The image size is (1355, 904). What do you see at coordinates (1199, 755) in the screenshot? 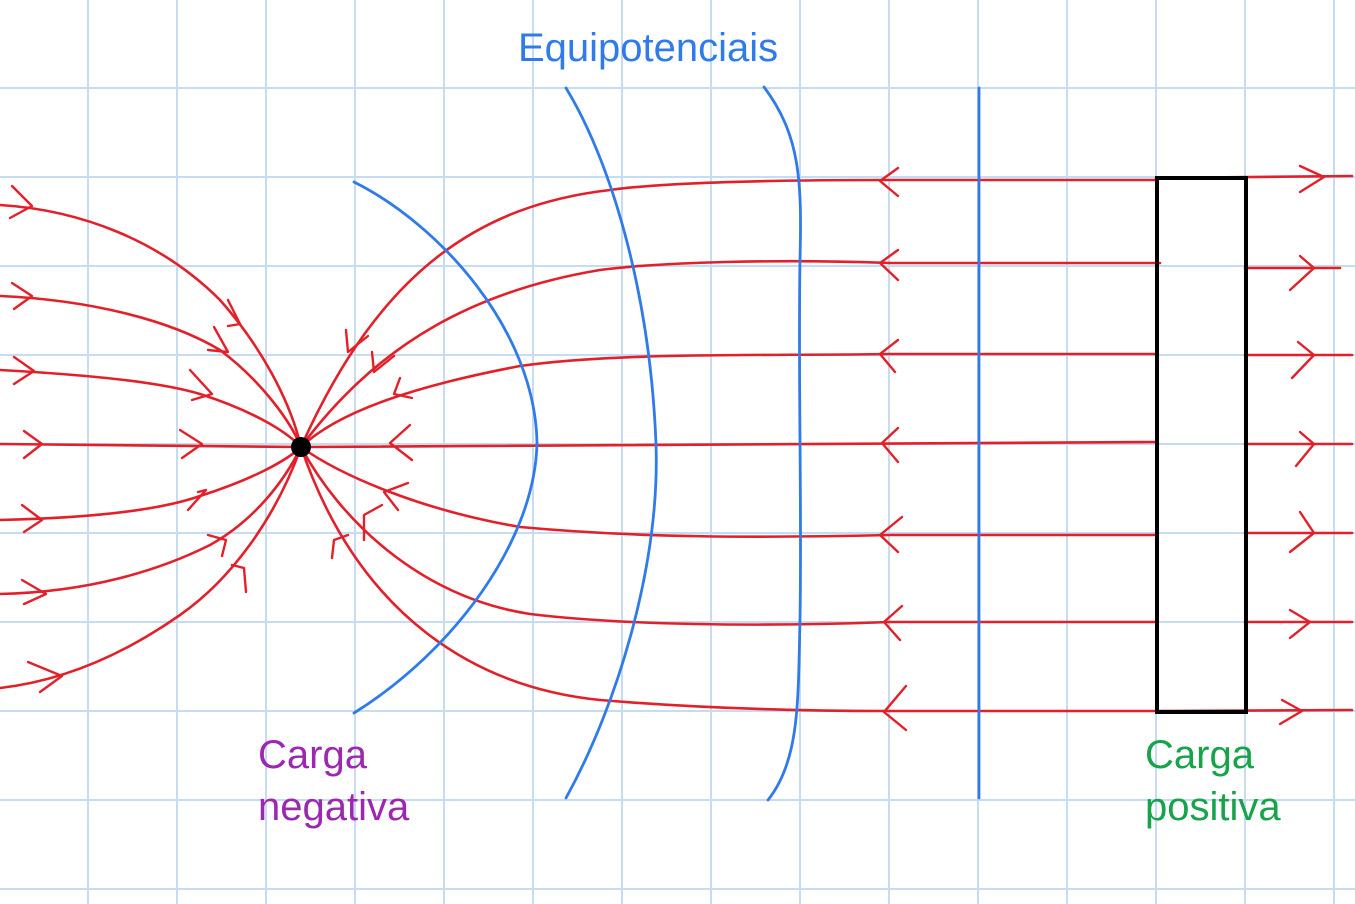
I see `positive-label-line1: Carga` at bounding box center [1199, 755].